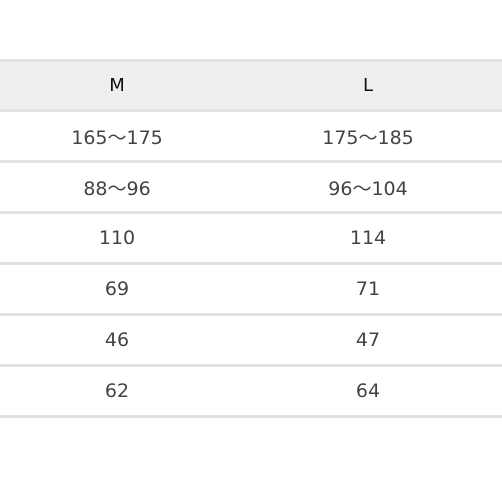  Describe the element at coordinates (368, 85) in the screenshot. I see `header-cell: L` at that location.